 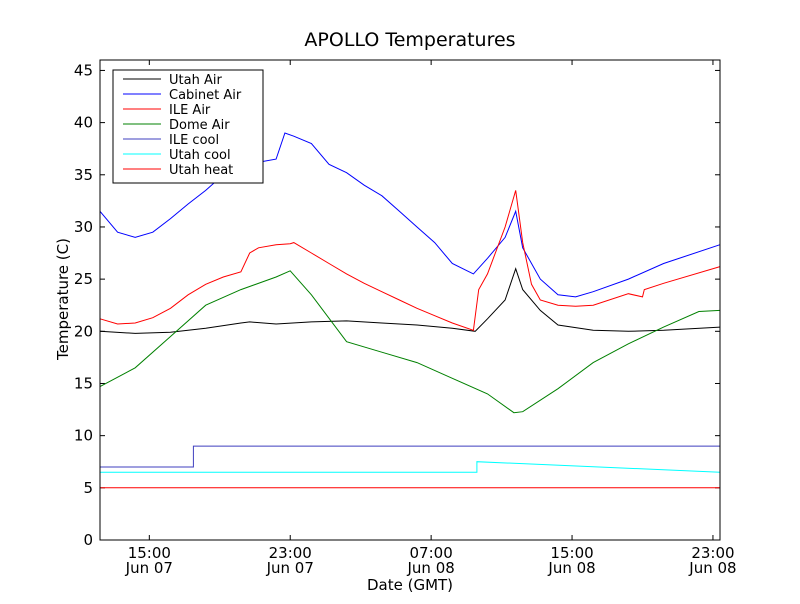 I want to click on y-tick-label: 15, so click(x=83, y=383).